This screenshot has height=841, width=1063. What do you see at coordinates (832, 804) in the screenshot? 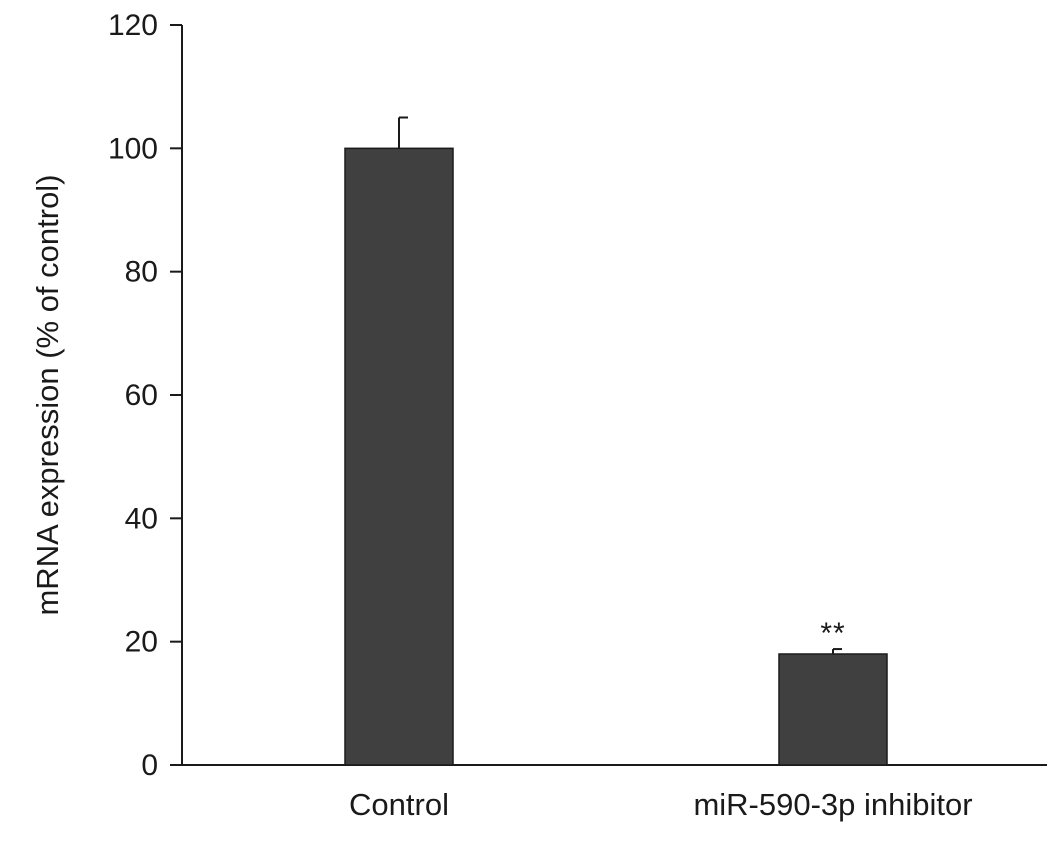
I see `x-tick-label-mir-590-3p-inhibitor: miR-590-3p inhibitor` at bounding box center [832, 804].